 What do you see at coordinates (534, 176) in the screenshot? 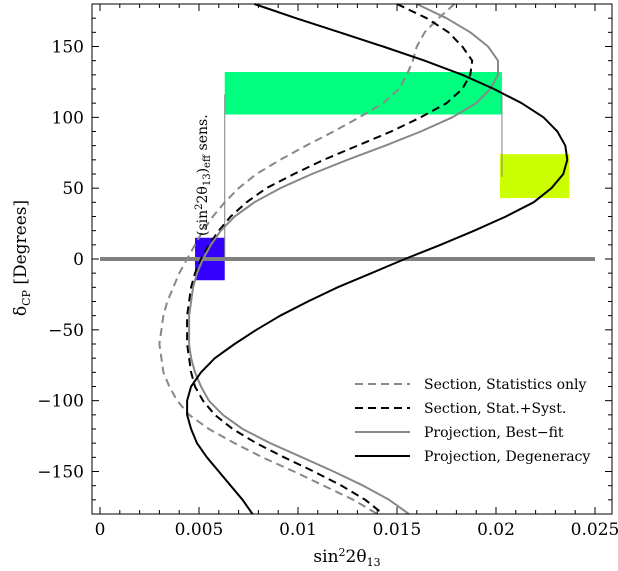
I see `yellow-box` at bounding box center [534, 176].